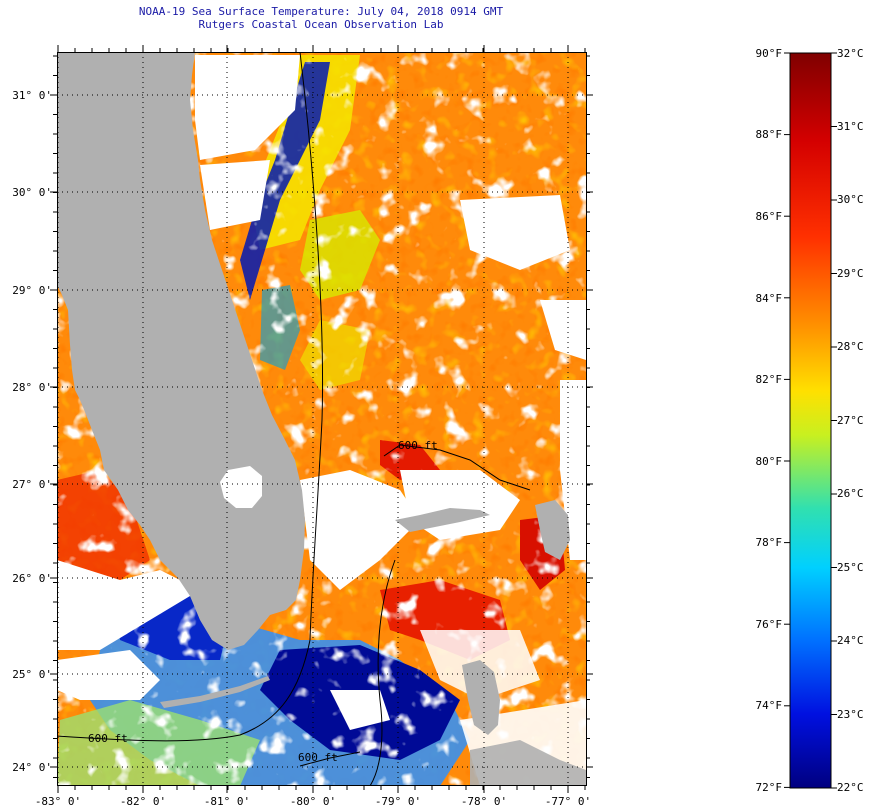 Image resolution: width=872 pixels, height=809 pixels. I want to click on map-subtitle: Rutgers Coastal Ocean Observation Lab, so click(321, 24).